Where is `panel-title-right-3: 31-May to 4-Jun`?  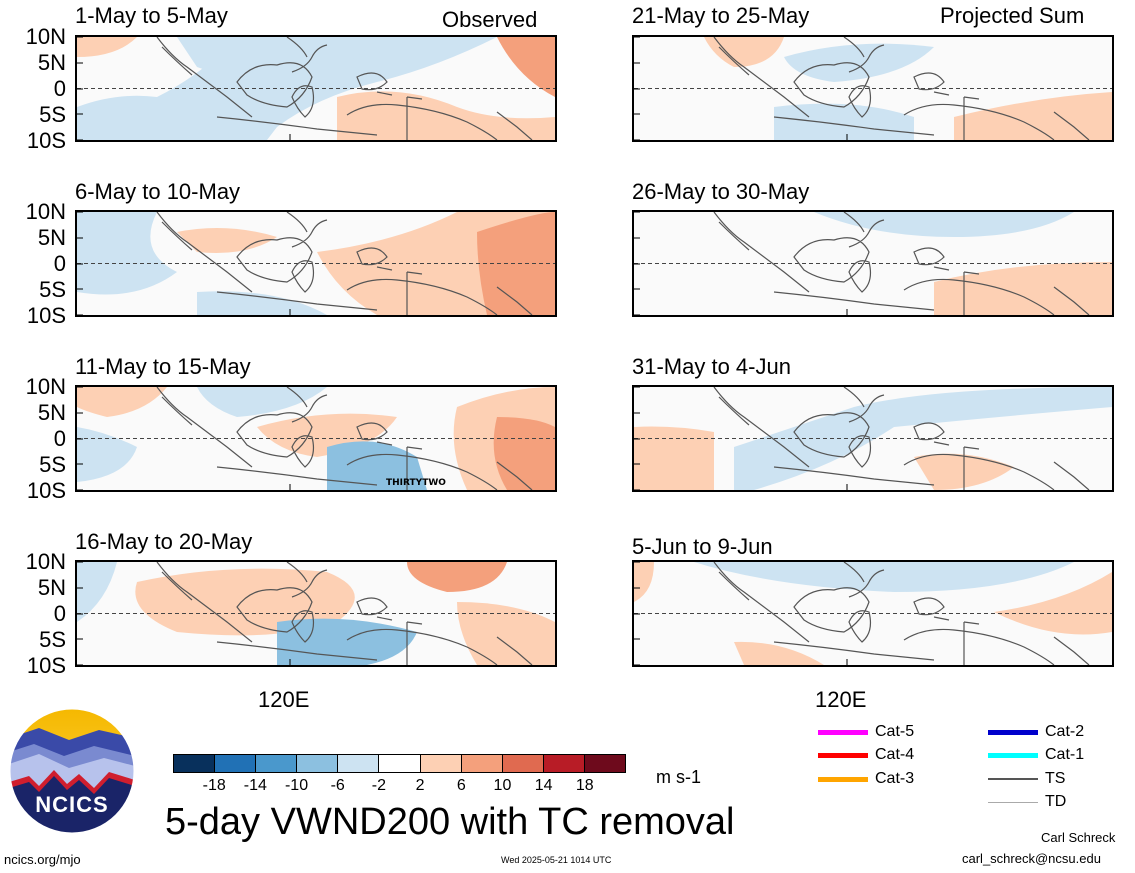 panel-title-right-3: 31-May to 4-Jun is located at coordinates (711, 366).